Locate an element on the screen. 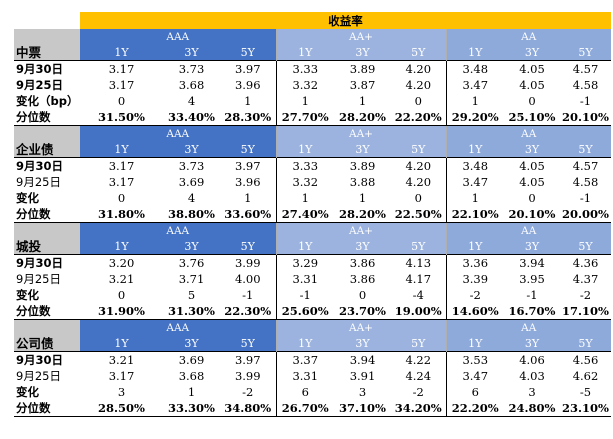  yield-value-cell: 3.89 is located at coordinates (362, 68).